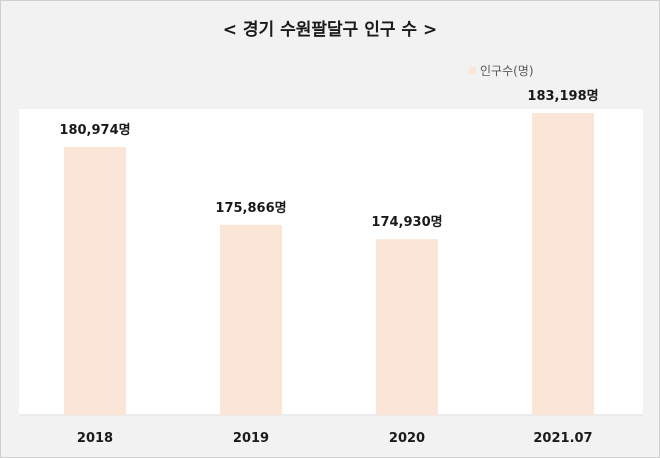 This screenshot has height=458, width=660. I want to click on x-tick-label-2019: 2019, so click(251, 438).